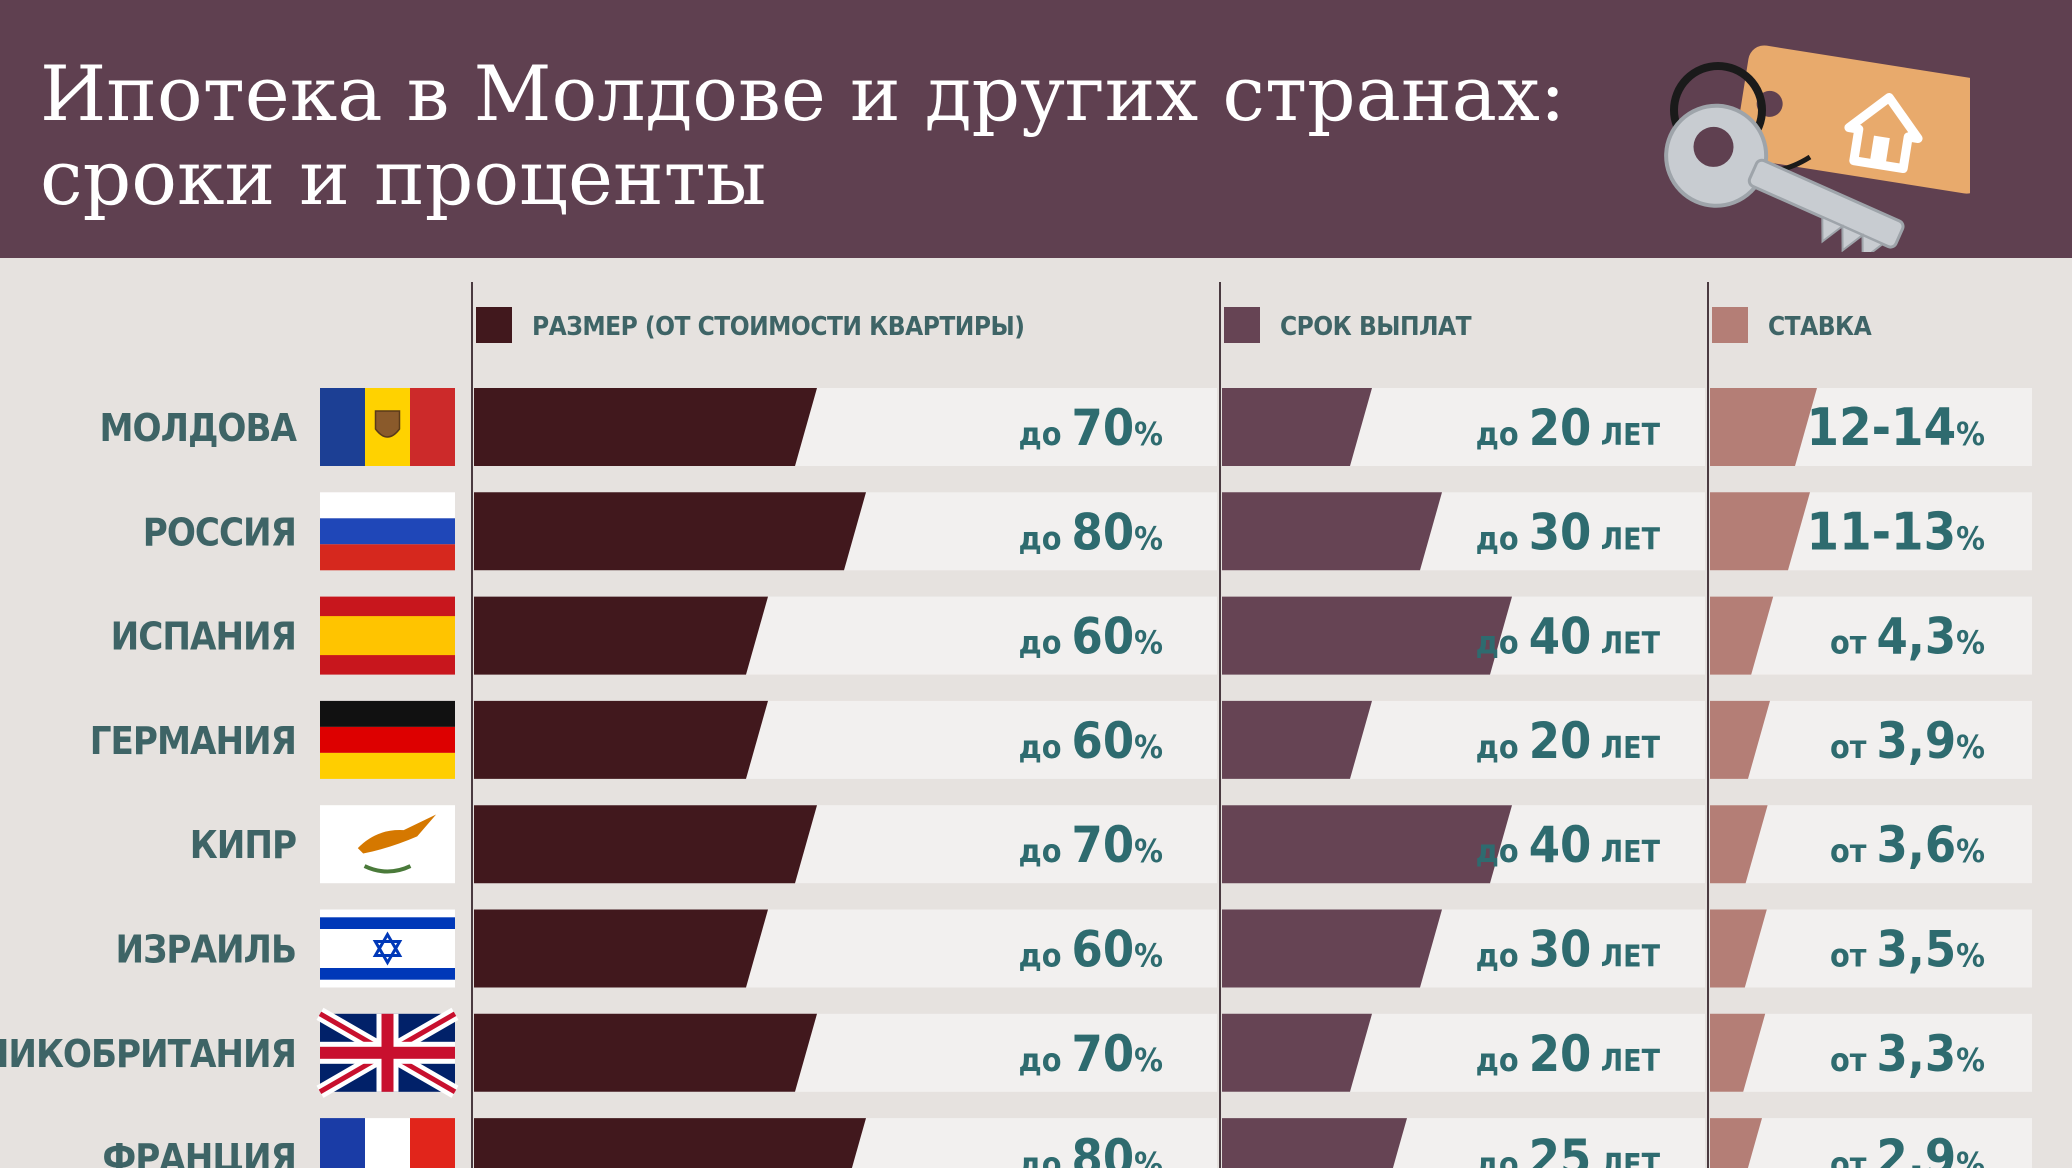 This screenshot has width=2072, height=1168. Describe the element at coordinates (219, 532) in the screenshot. I see `country-label: РОССИЯ` at that location.